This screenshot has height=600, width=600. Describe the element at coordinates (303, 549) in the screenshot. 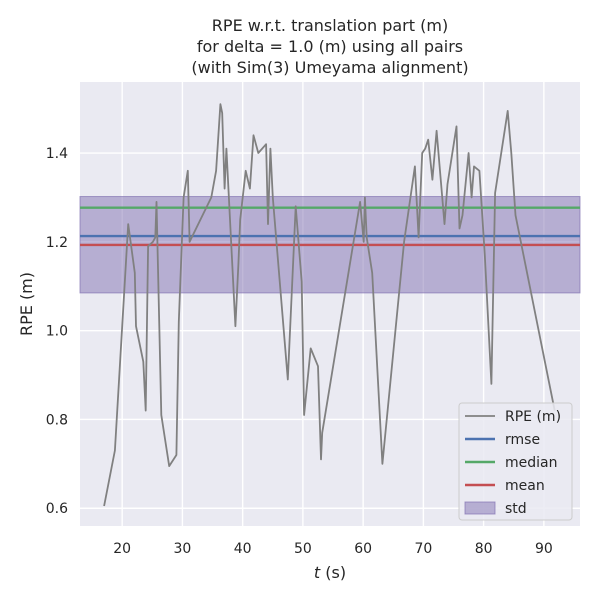

I see `x-tick-label: 50` at that location.